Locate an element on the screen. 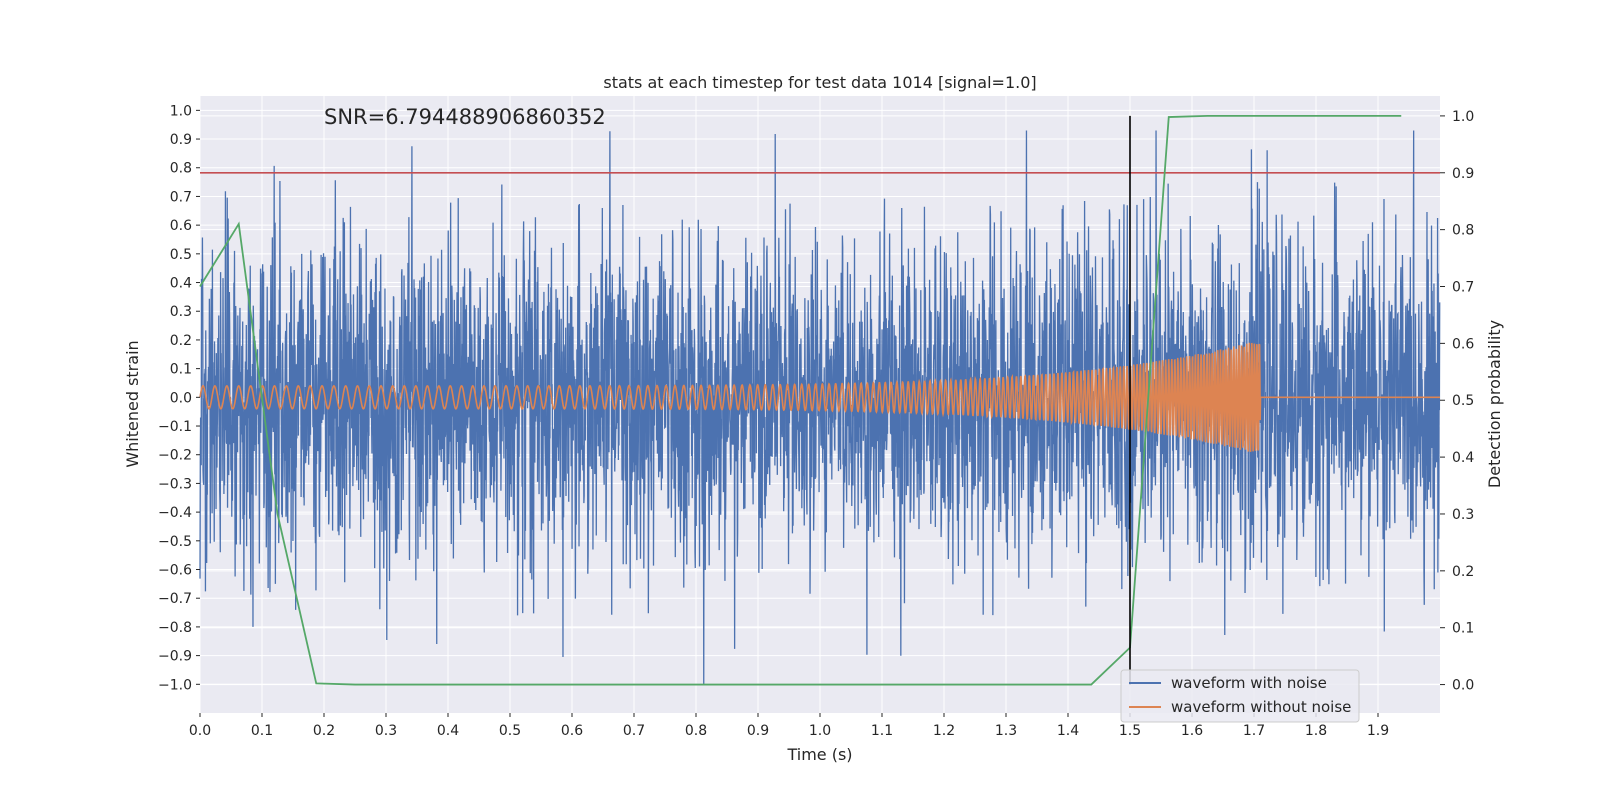  x-tick-label: 1.8 is located at coordinates (1316, 731).